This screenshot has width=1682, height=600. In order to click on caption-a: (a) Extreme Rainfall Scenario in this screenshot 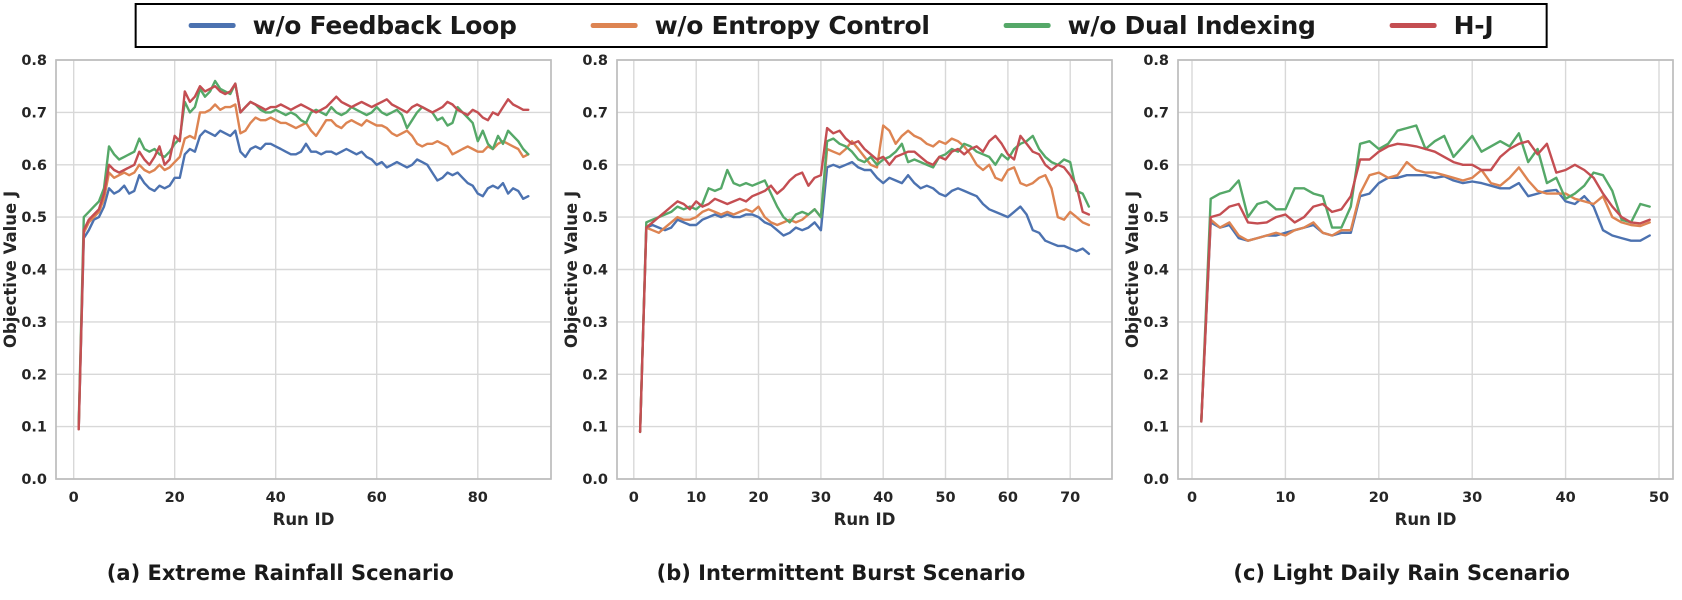, I will do `click(280, 573)`.